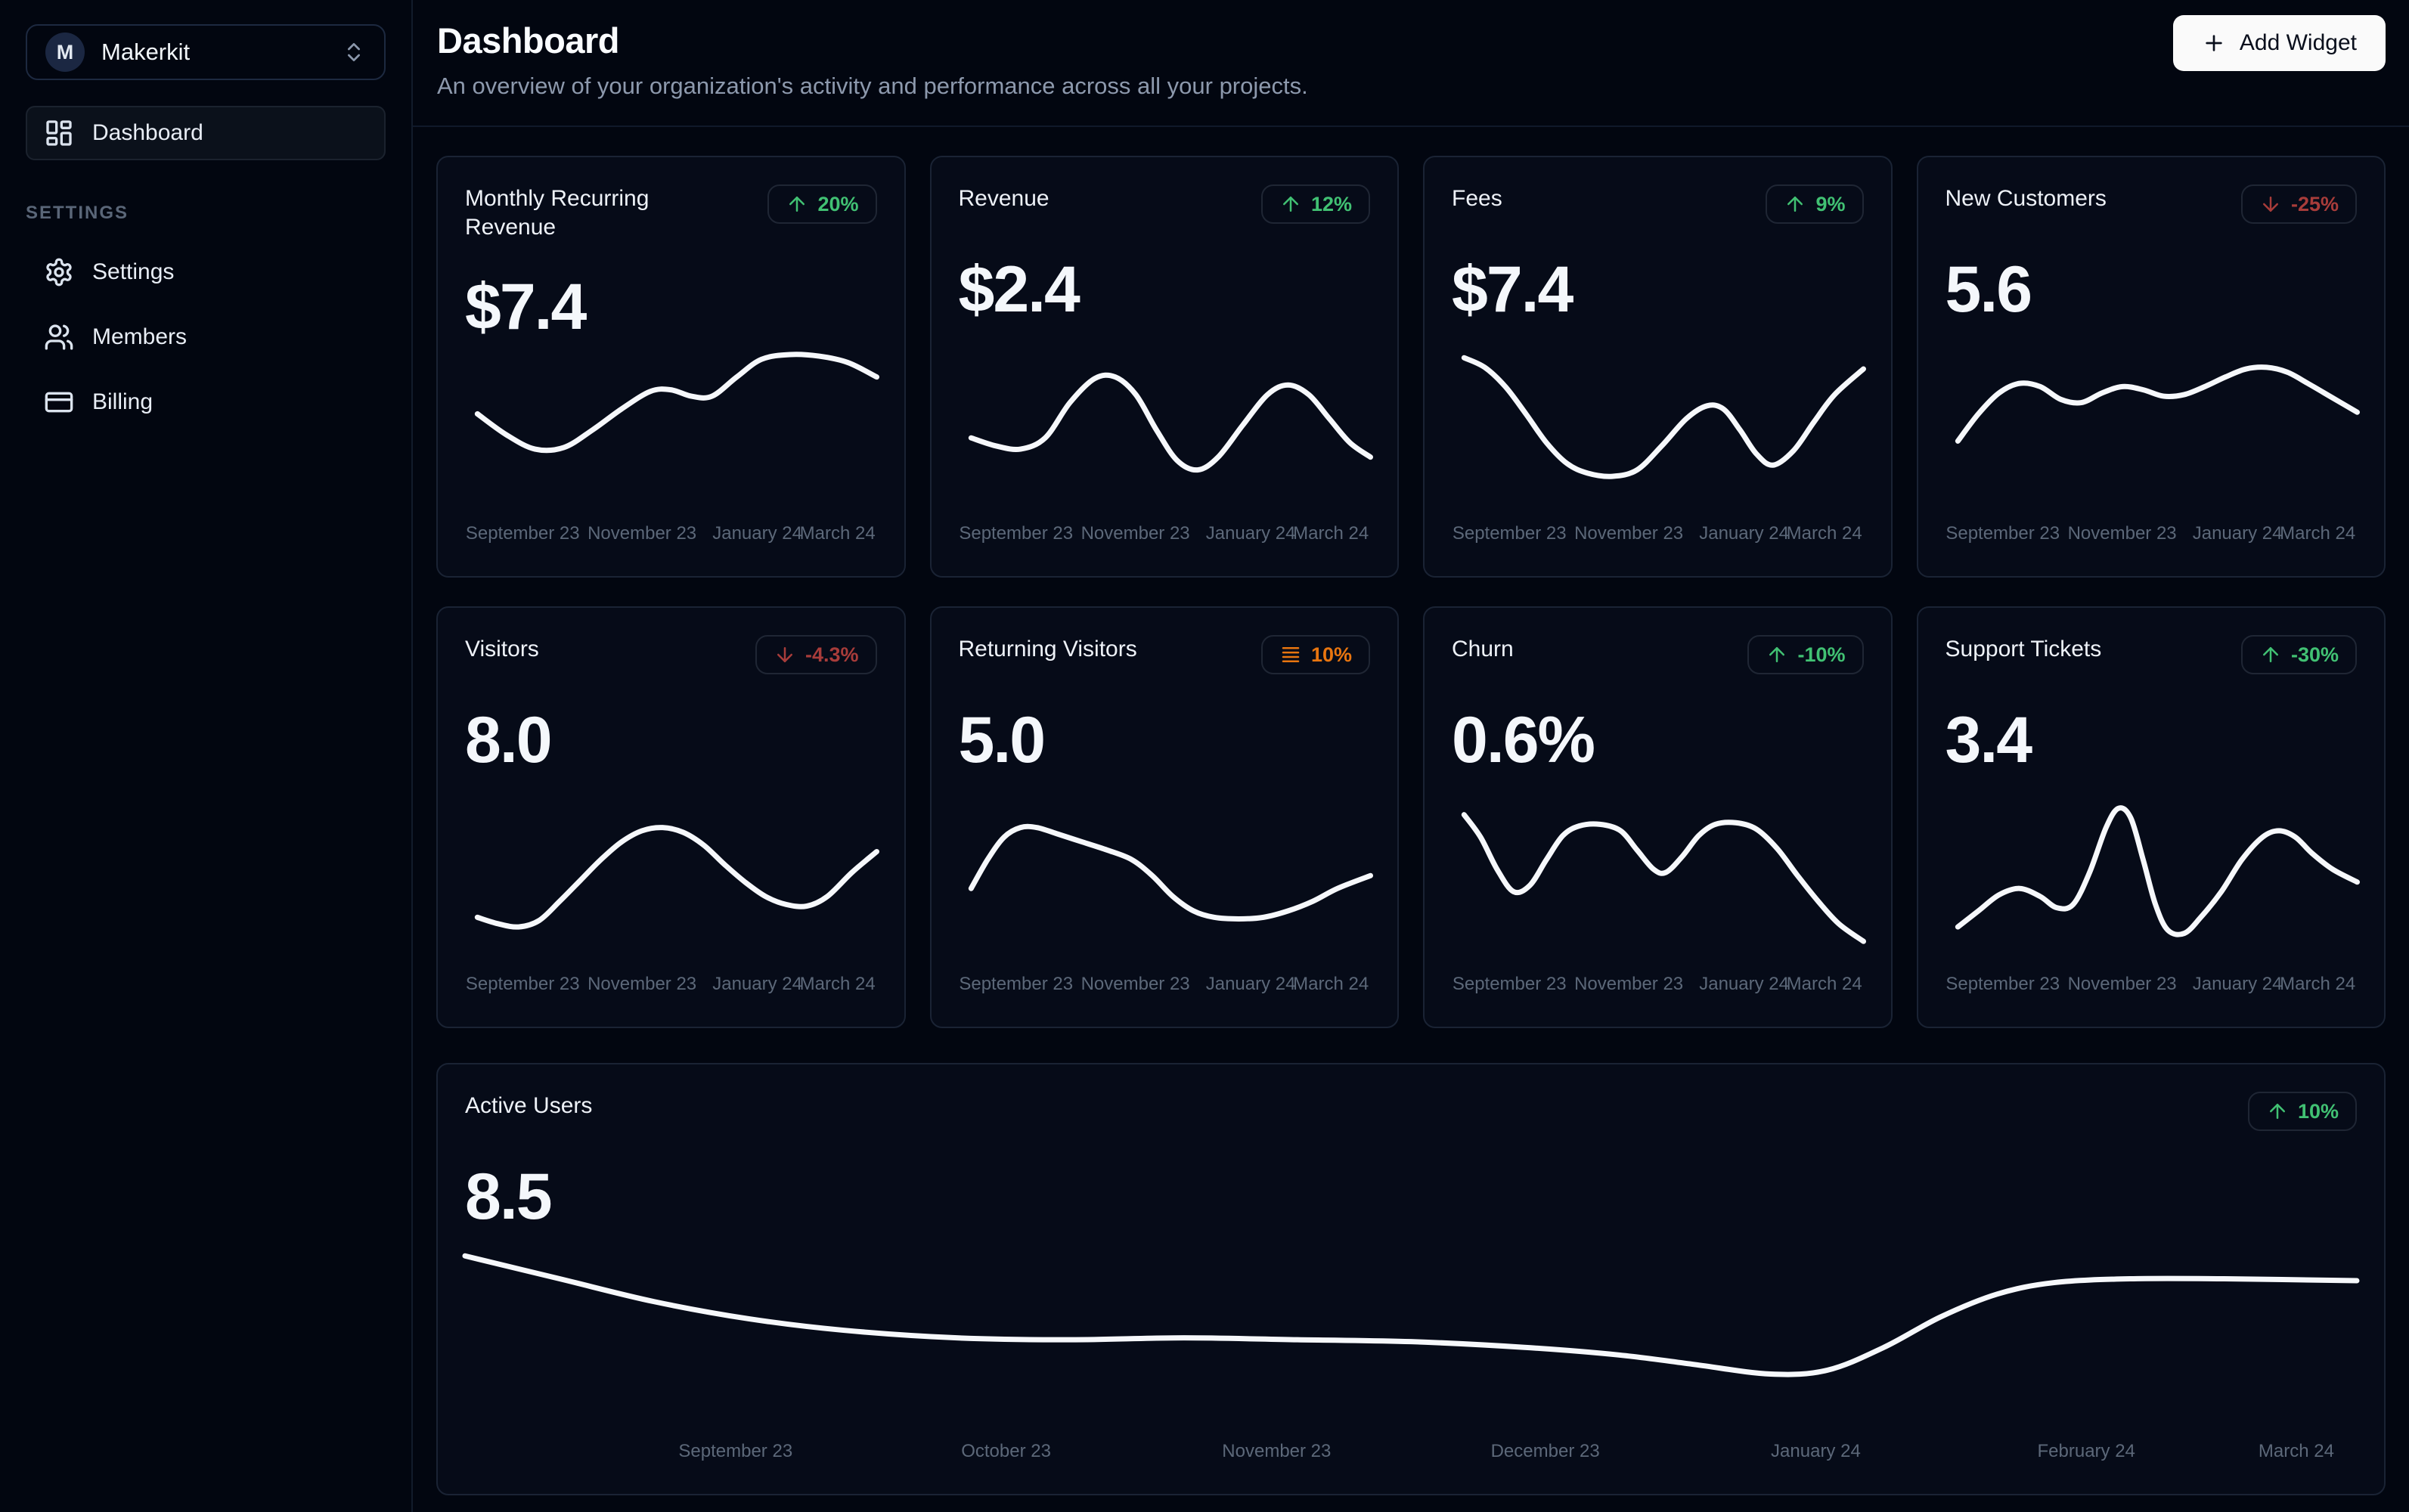  Describe the element at coordinates (1805, 654) in the screenshot. I see `trend-badge: -10%` at that location.